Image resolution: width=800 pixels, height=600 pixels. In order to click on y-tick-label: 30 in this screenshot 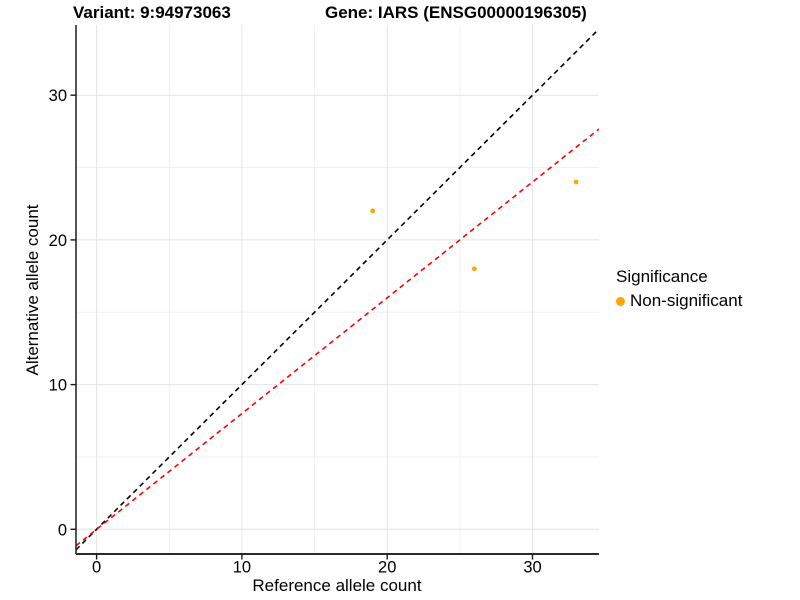, I will do `click(58, 96)`.